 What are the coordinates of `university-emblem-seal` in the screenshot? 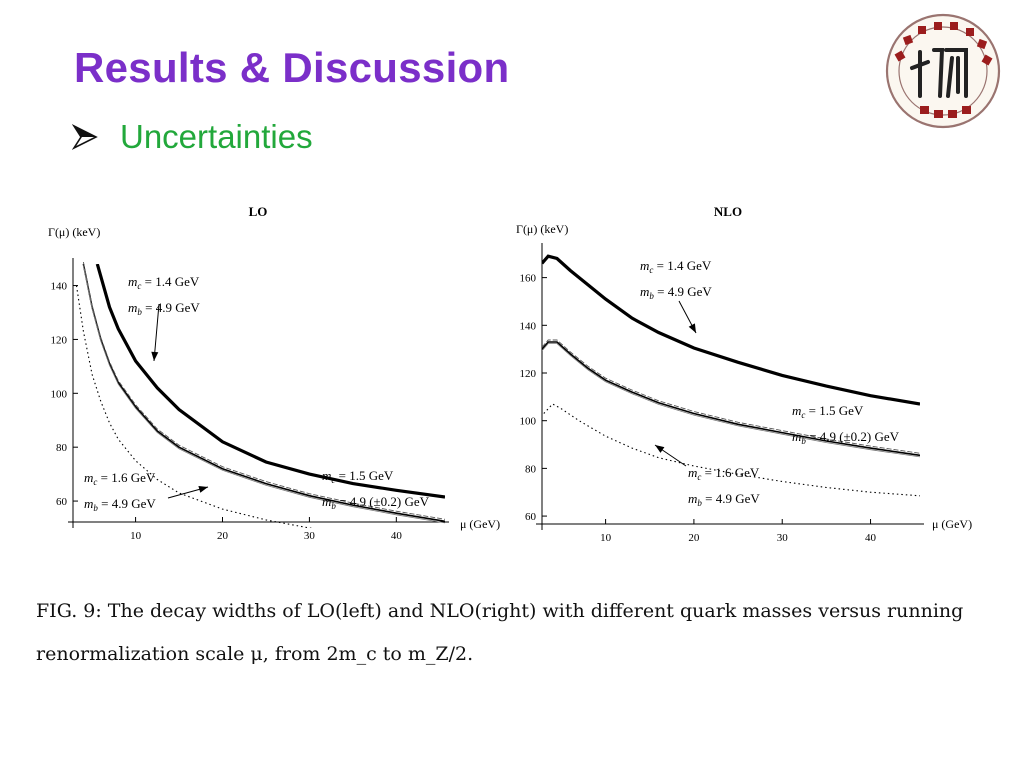 It's located at (943, 71).